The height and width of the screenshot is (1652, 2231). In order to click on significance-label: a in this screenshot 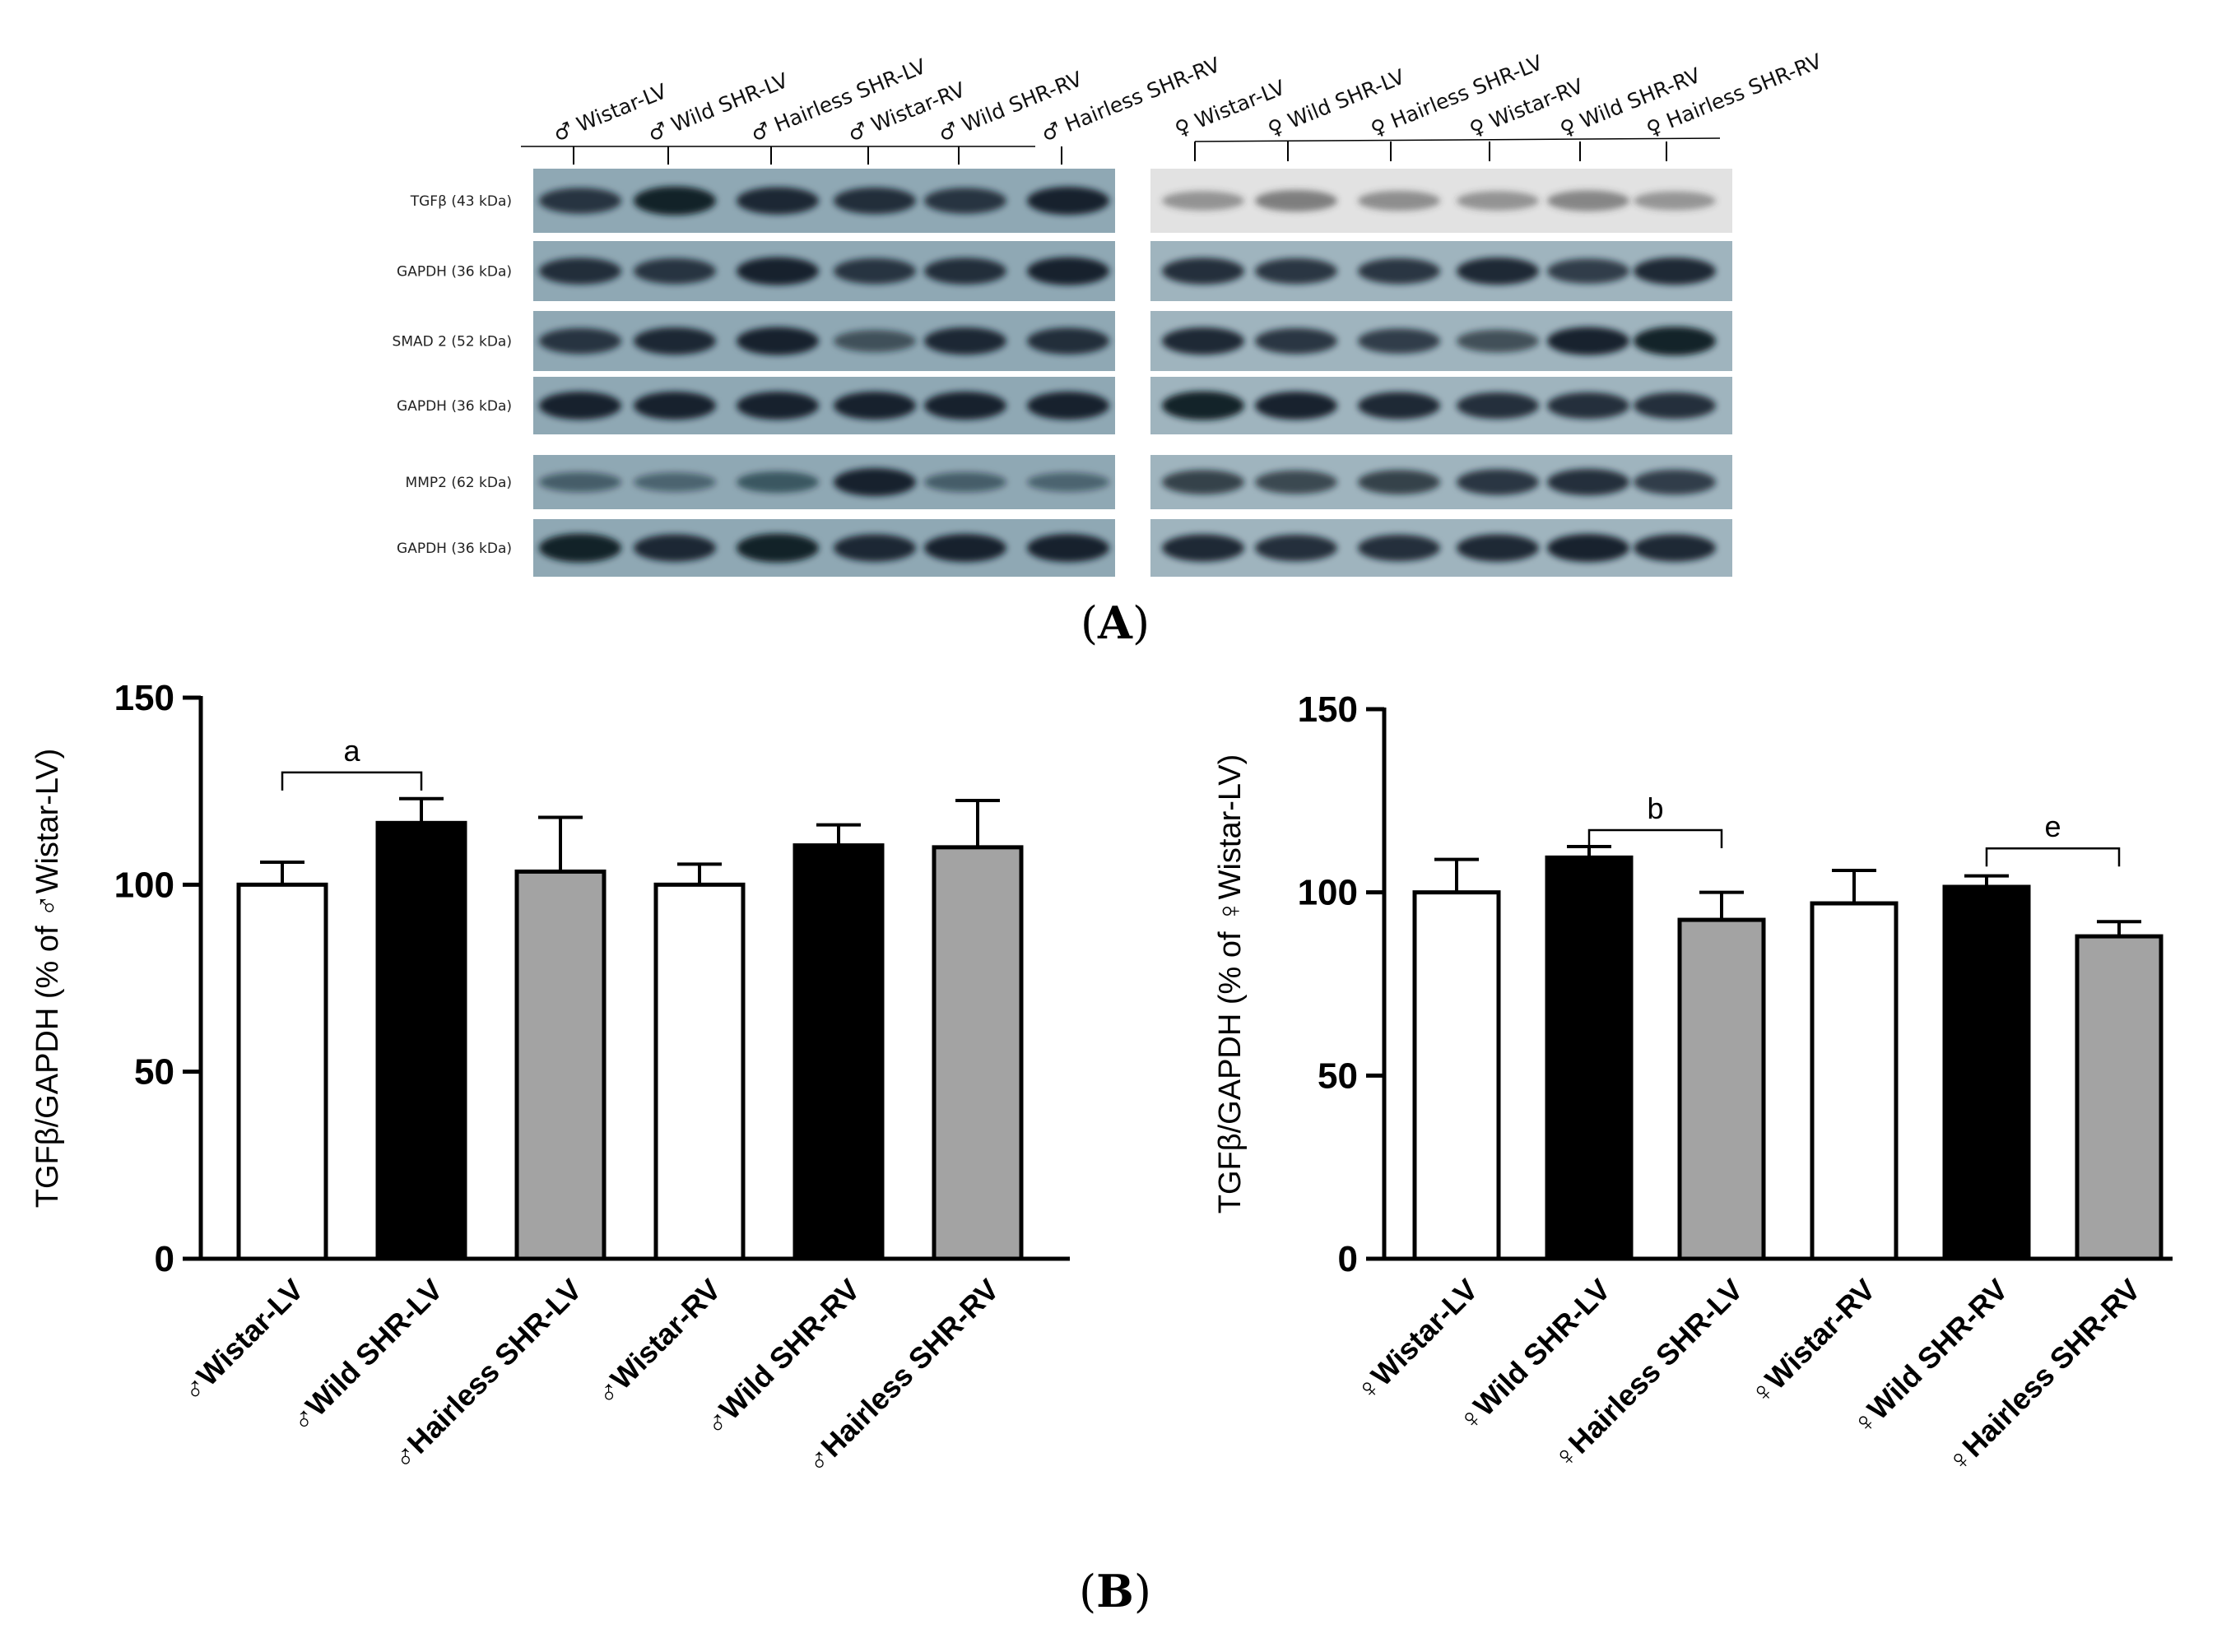, I will do `click(351, 751)`.